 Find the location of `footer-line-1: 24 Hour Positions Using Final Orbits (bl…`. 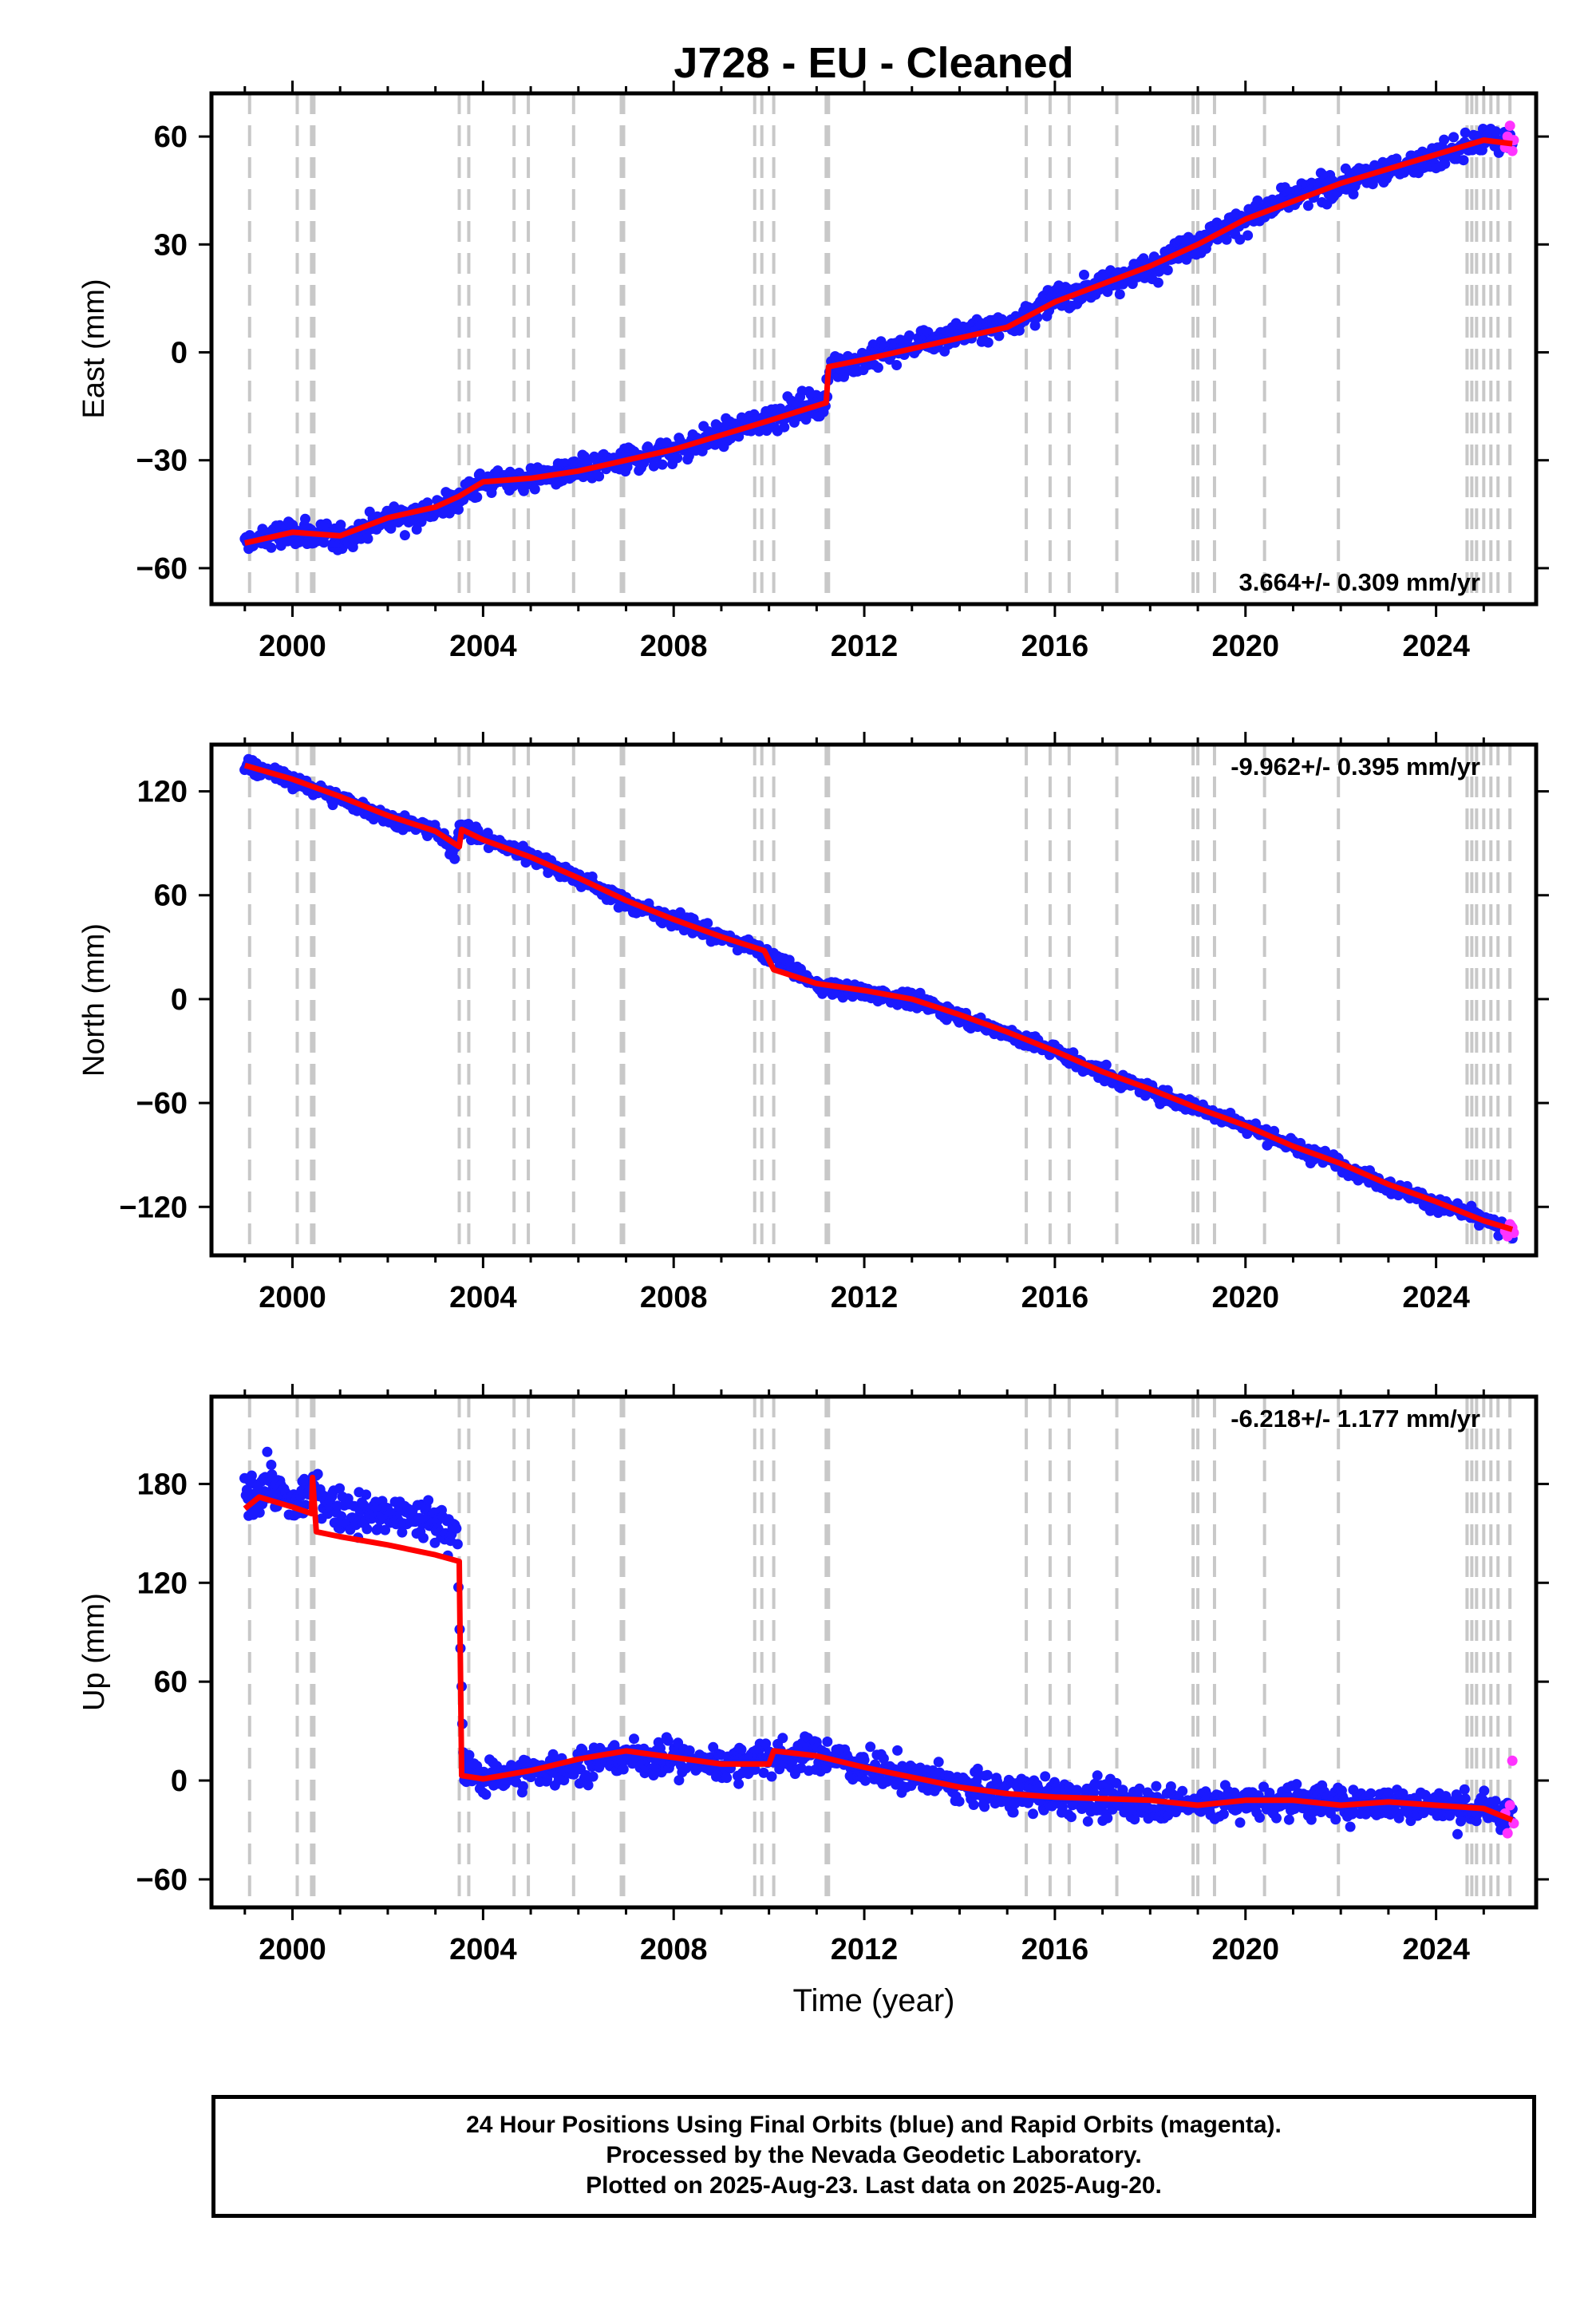

footer-line-1: 24 Hour Positions Using Final Orbits (bl… is located at coordinates (874, 2125).